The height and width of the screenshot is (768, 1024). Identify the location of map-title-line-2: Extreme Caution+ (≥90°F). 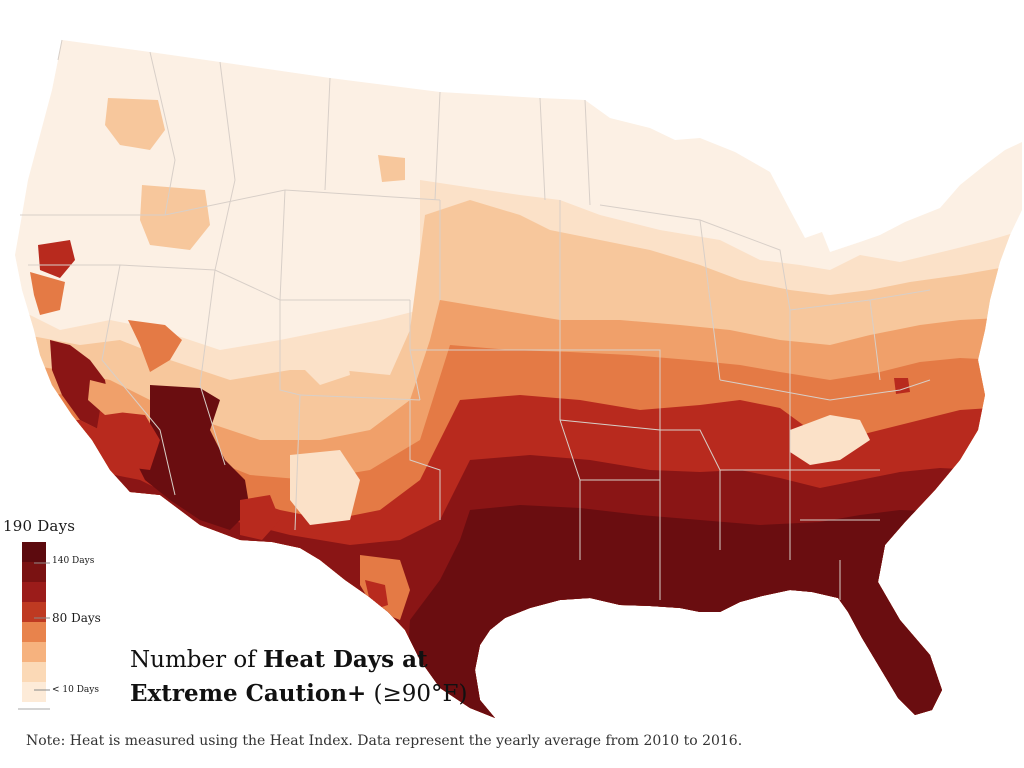
(299, 694).